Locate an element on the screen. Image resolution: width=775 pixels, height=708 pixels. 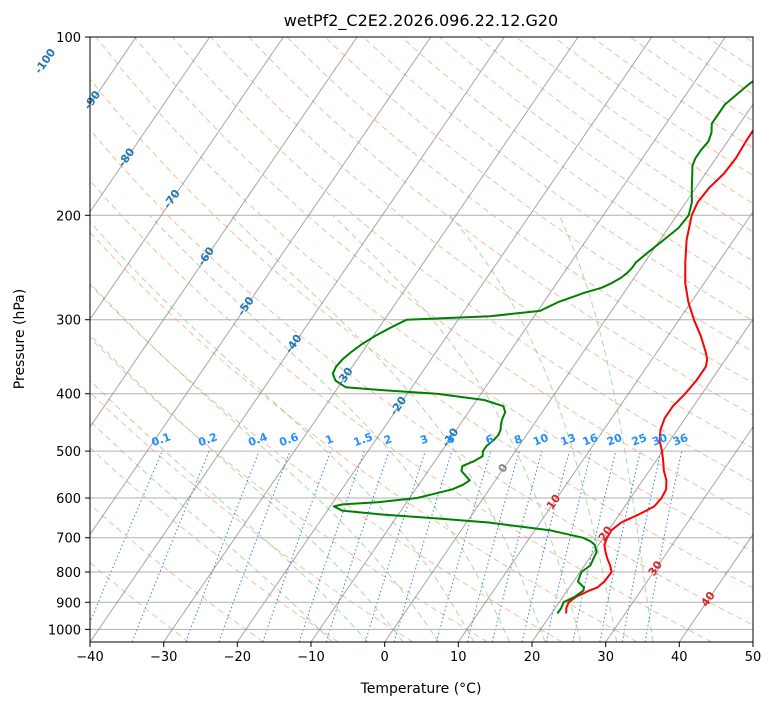
y-tick-label: 300 is located at coordinates (68, 321).